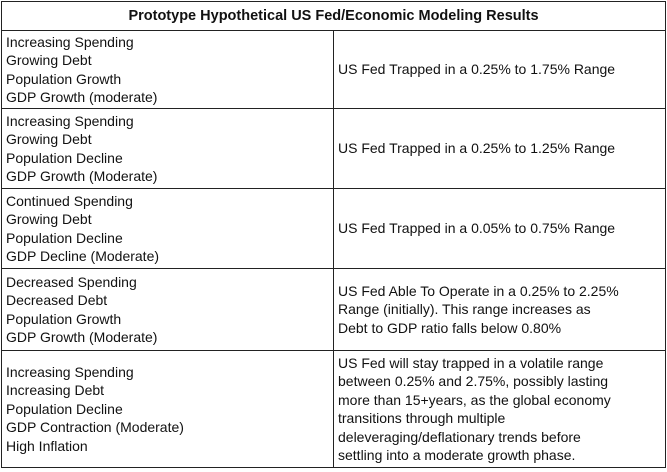  I want to click on cell-line: settling into a moderate growth phase., so click(457, 455).